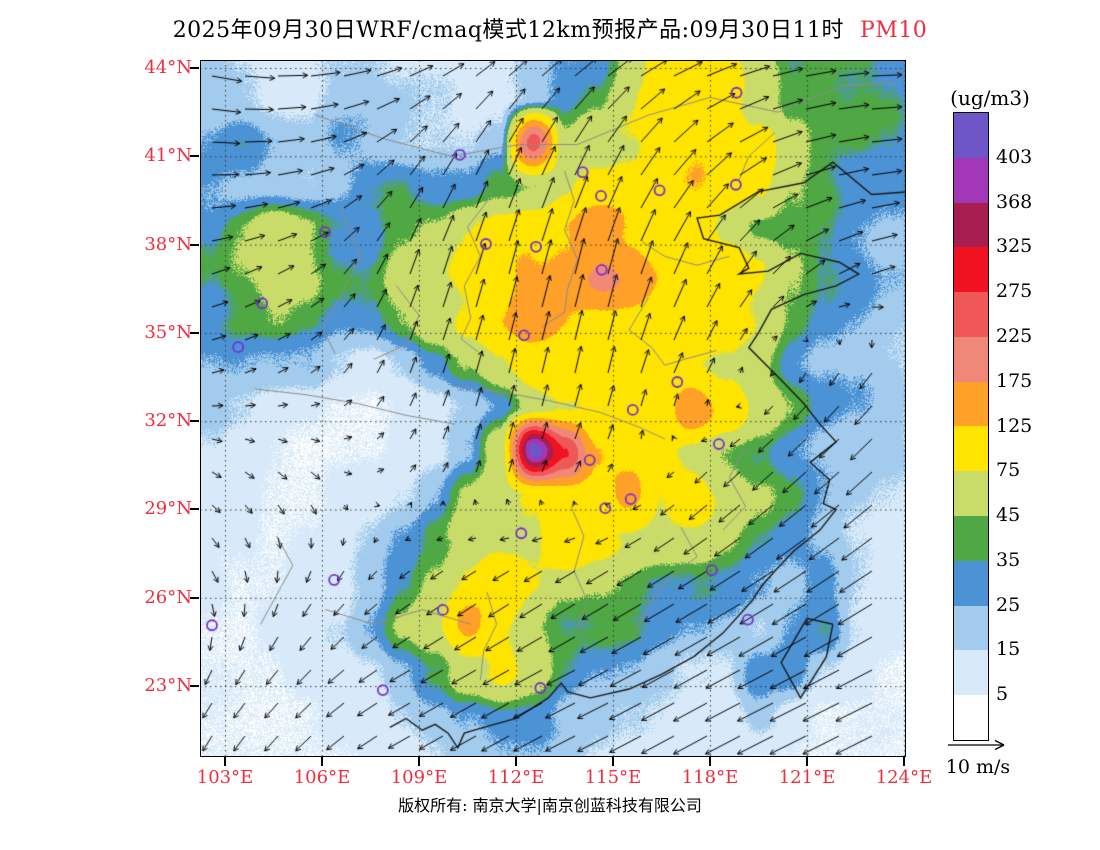 This screenshot has height=850, width=1100. I want to click on wind-scale-label: 10 m/s, so click(978, 767).